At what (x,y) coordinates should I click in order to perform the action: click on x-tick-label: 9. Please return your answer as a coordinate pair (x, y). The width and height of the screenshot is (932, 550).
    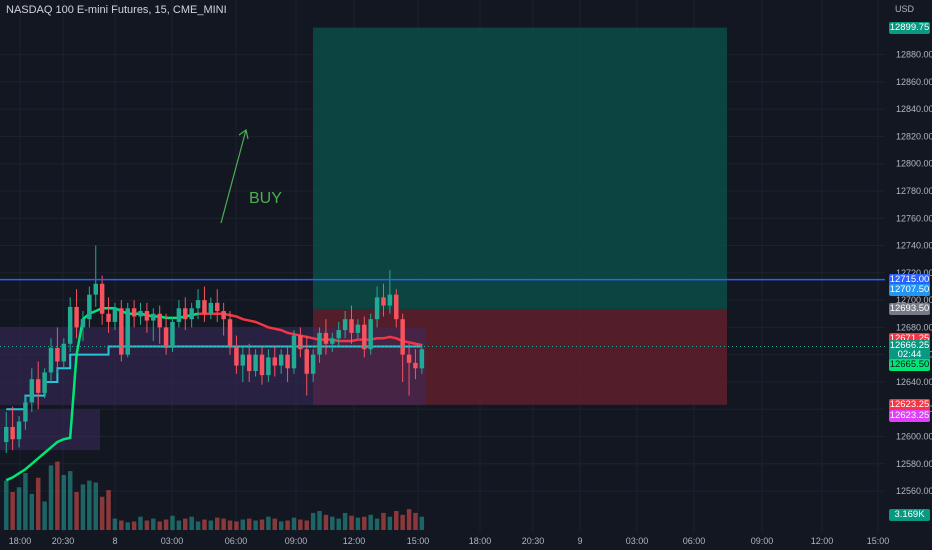
    Looking at the image, I should click on (579, 541).